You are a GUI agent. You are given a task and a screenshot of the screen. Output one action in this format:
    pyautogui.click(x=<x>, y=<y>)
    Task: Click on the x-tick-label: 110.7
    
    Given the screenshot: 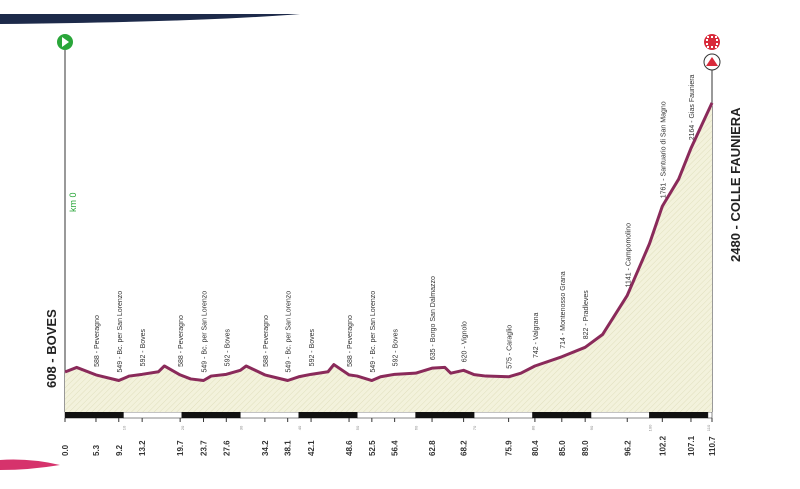 What is the action you would take?
    pyautogui.click(x=712, y=446)
    